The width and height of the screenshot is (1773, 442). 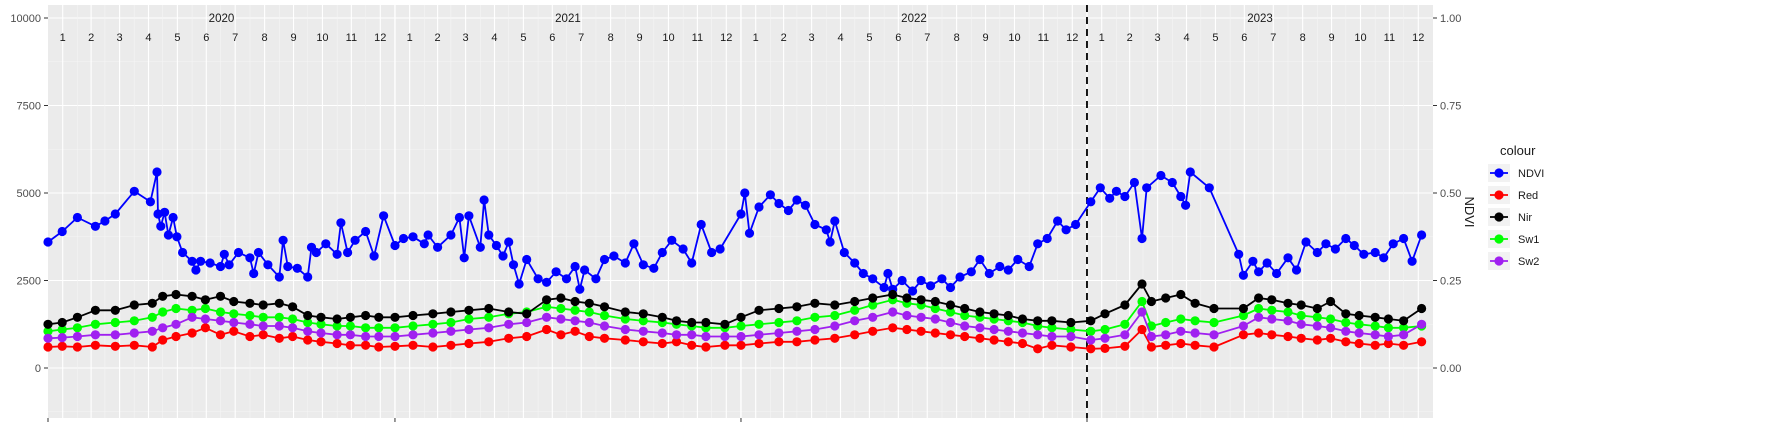 What do you see at coordinates (812, 38) in the screenshot?
I see `month-label: 3` at bounding box center [812, 38].